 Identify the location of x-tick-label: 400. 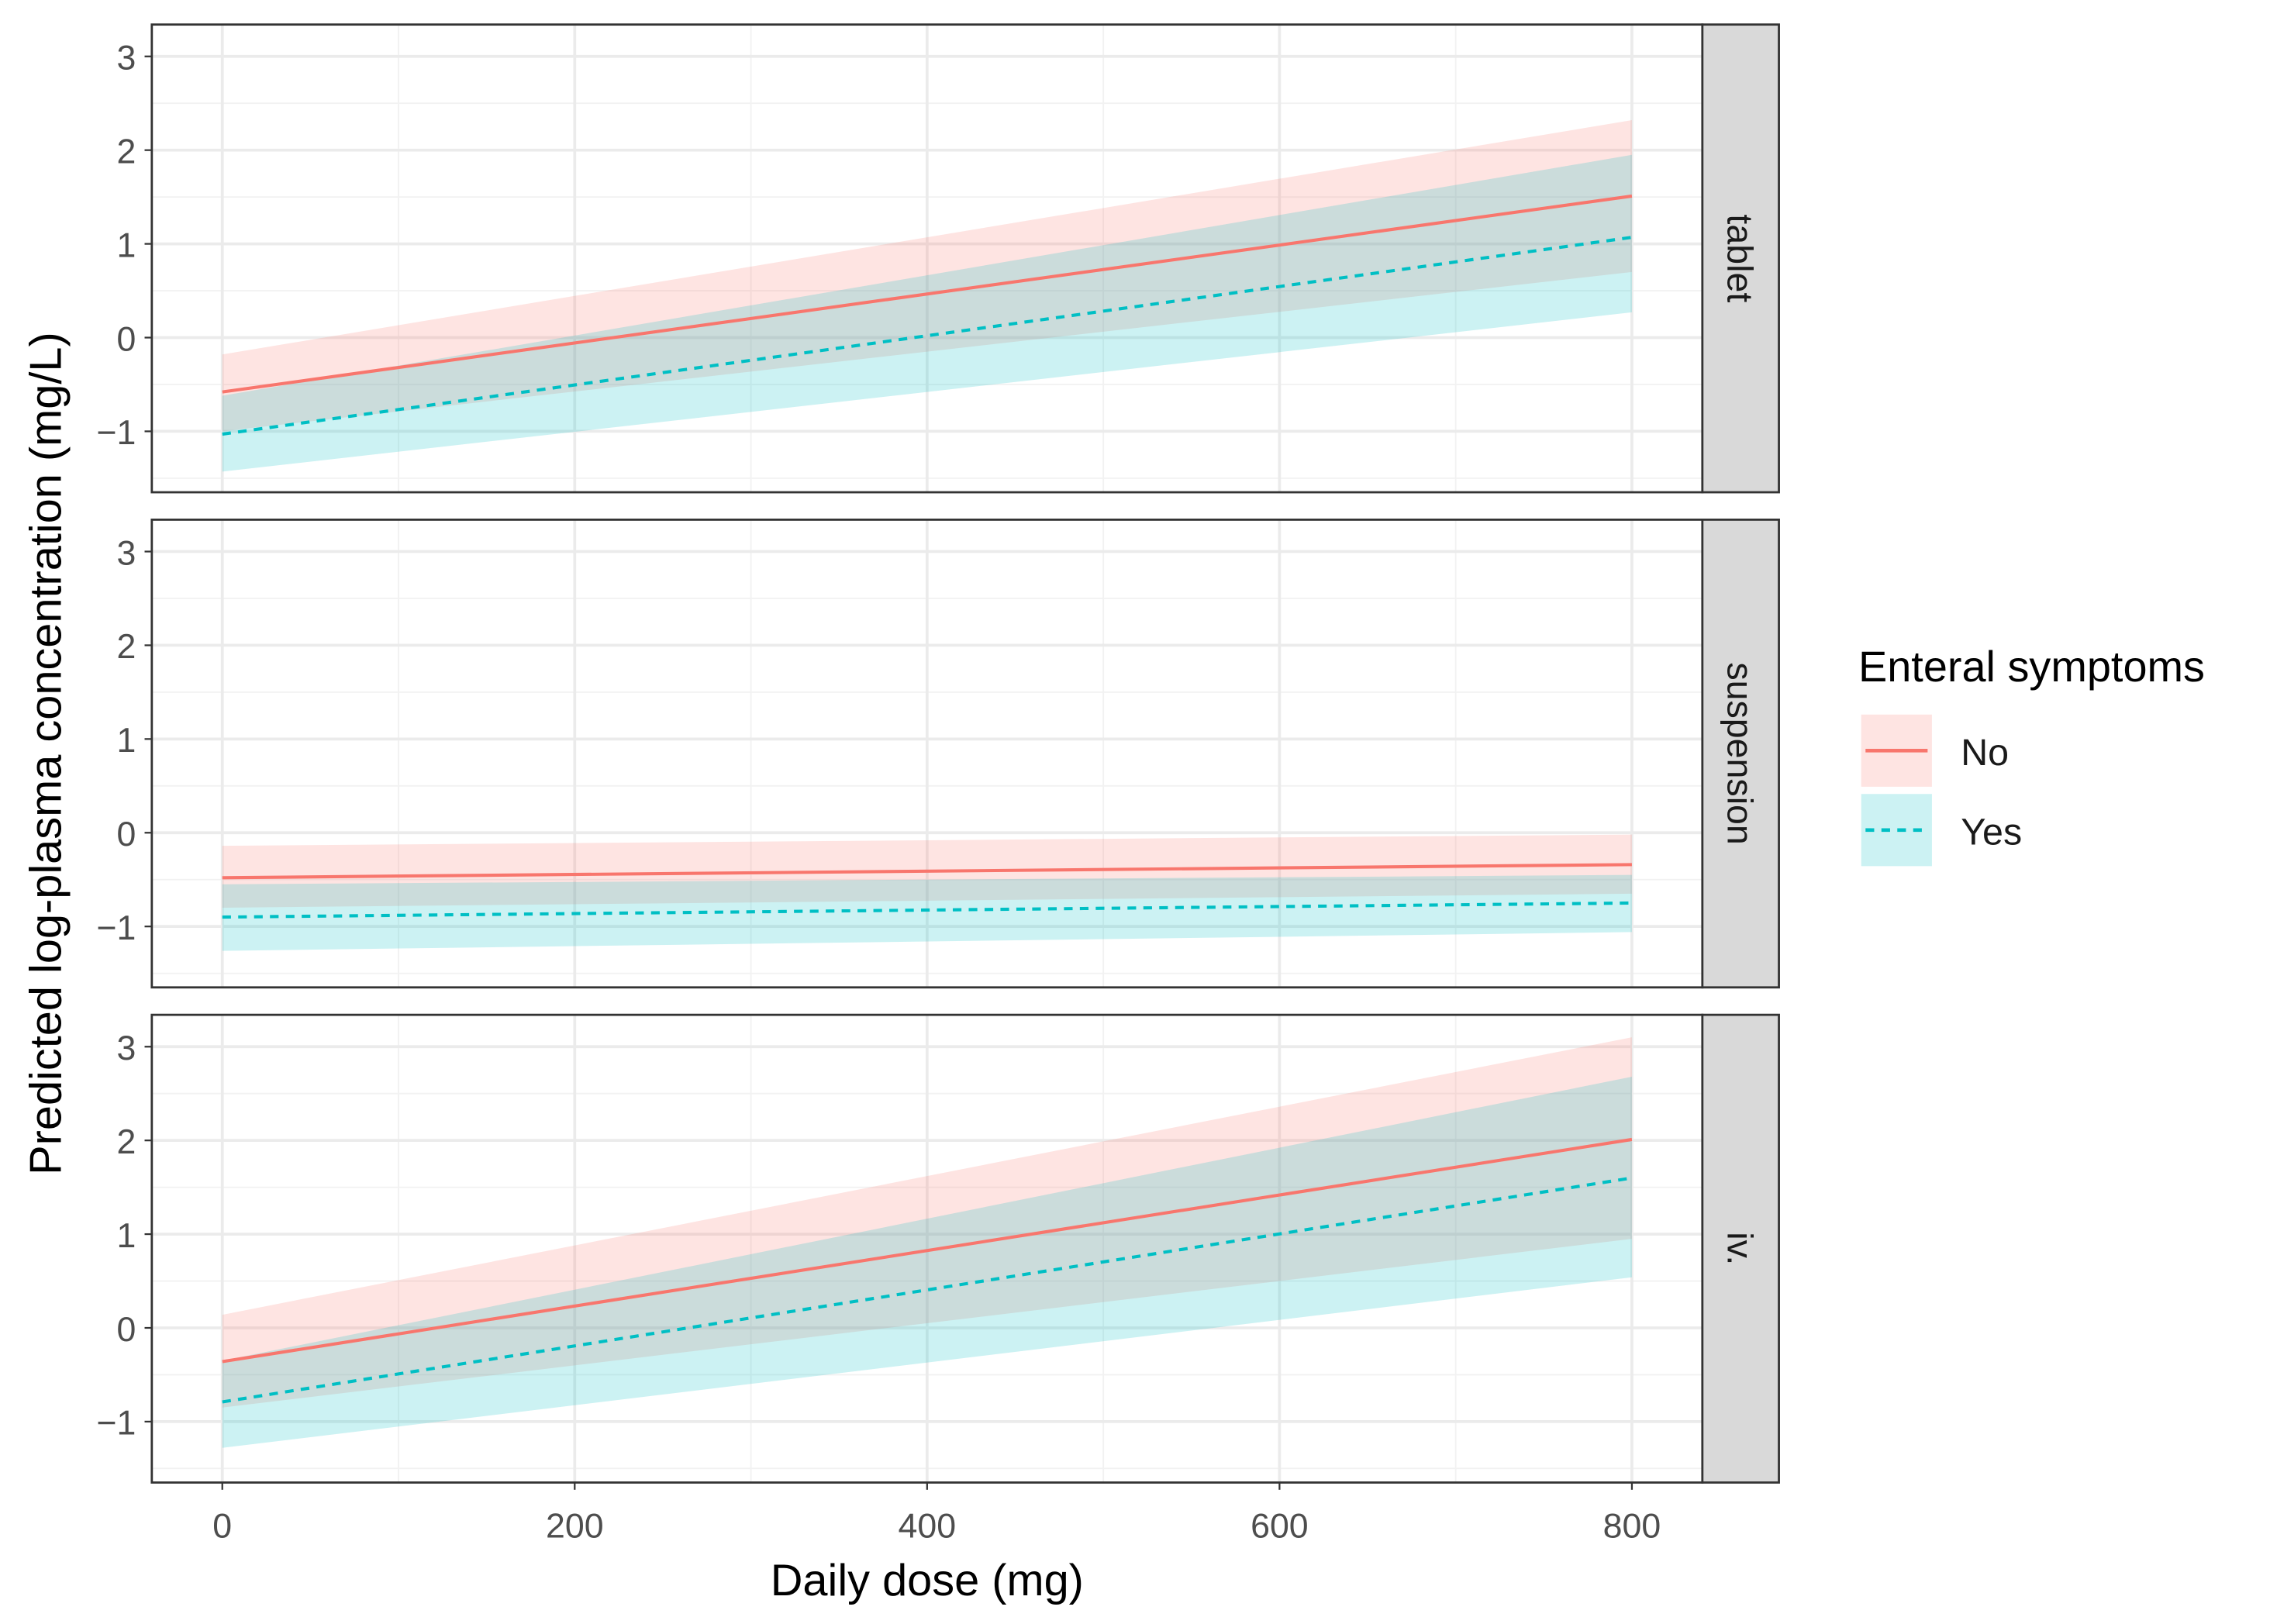
(928, 1526).